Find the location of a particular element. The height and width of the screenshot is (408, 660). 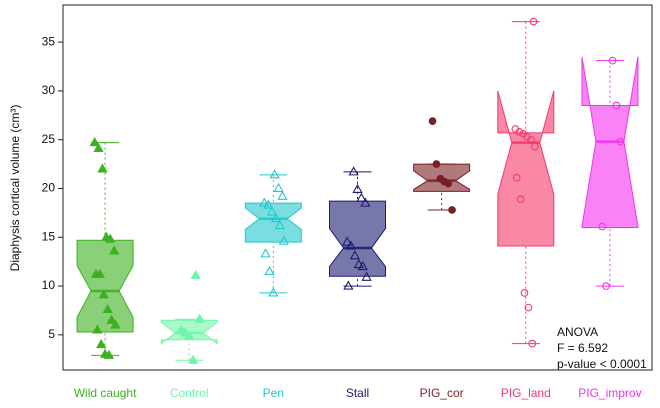

annotation: F = 6.592 is located at coordinates (582, 348).